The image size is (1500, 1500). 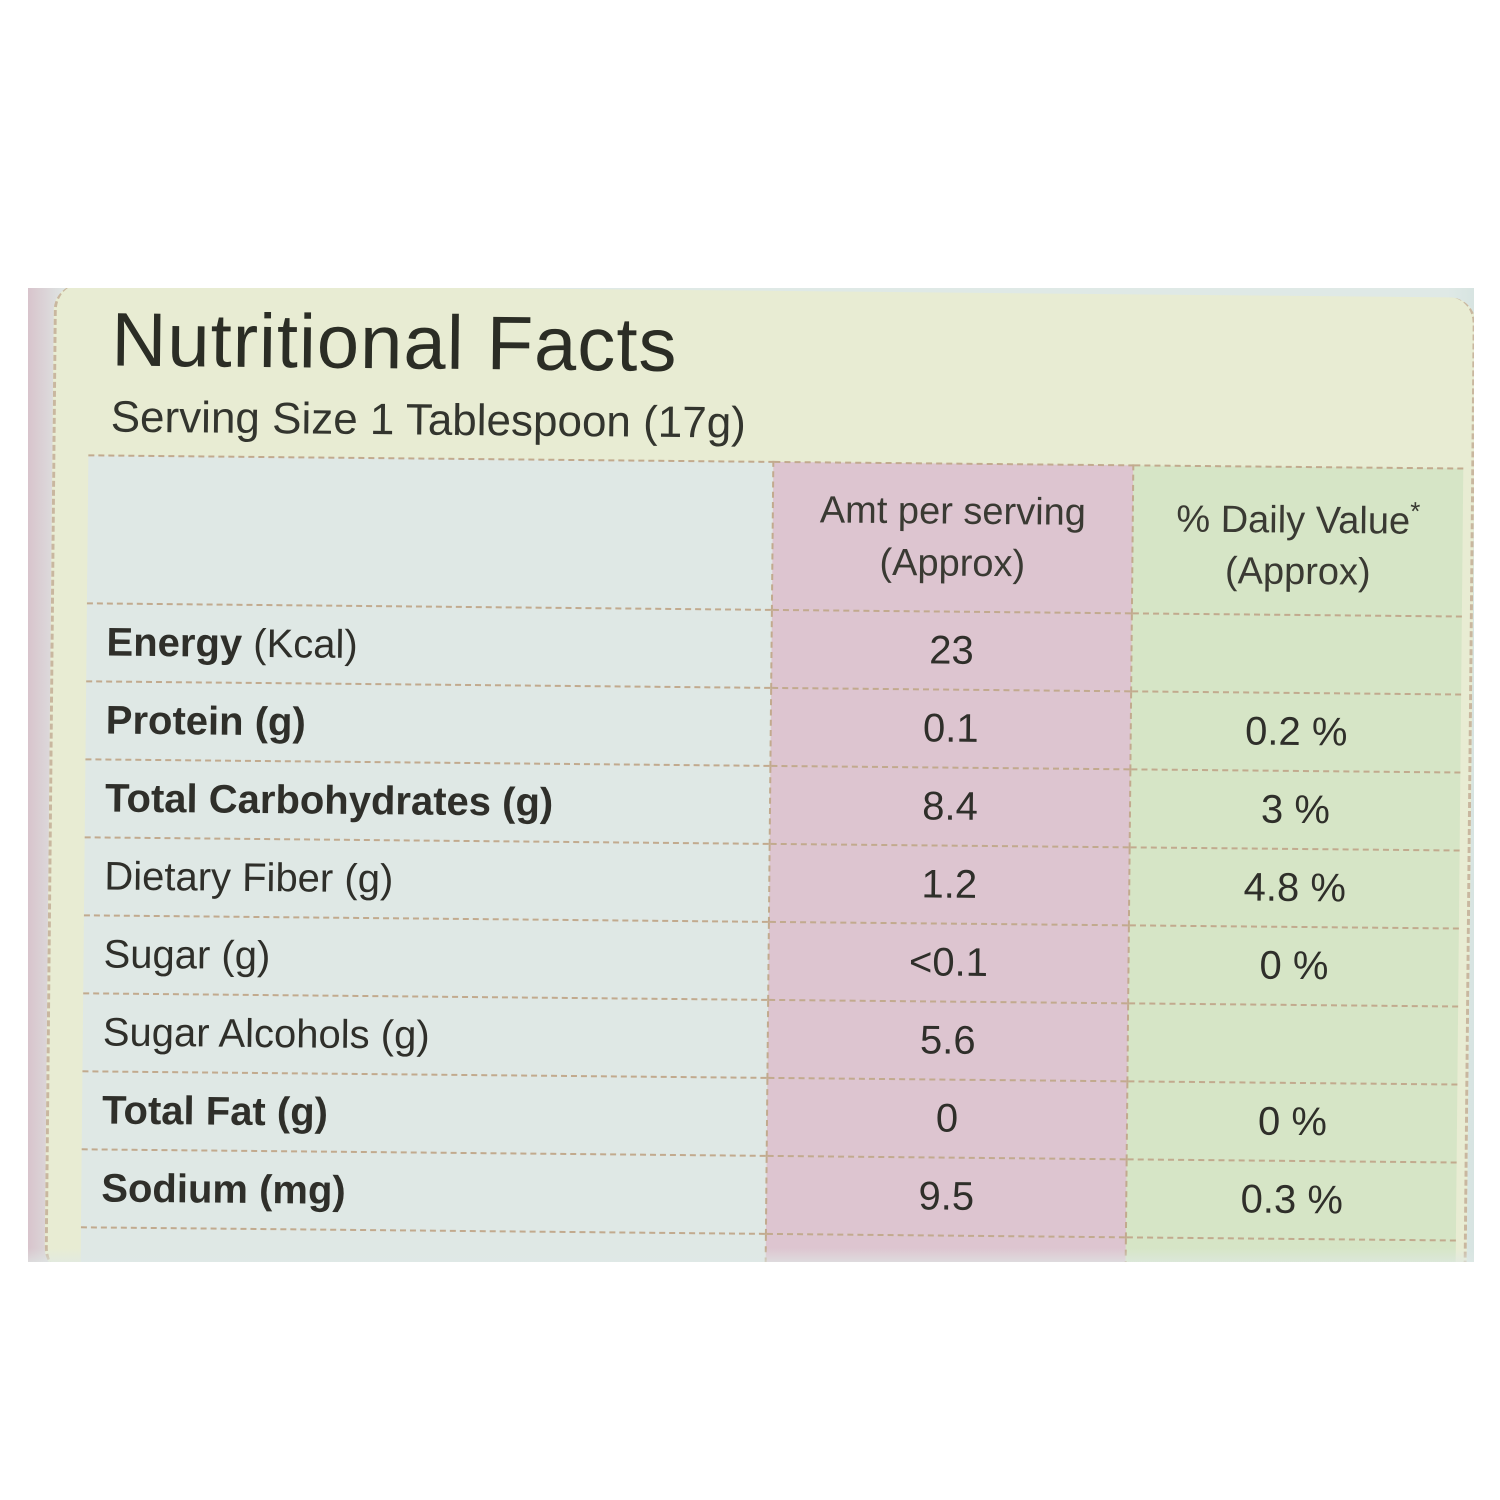 I want to click on header-daily-value-cell: % Daily Value* (Approx), so click(x=1297, y=541).